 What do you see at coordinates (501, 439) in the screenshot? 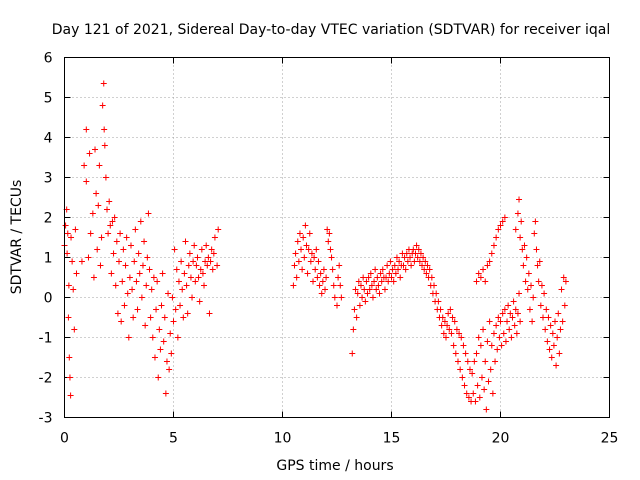
I see `x-tick-label: 20` at bounding box center [501, 439].